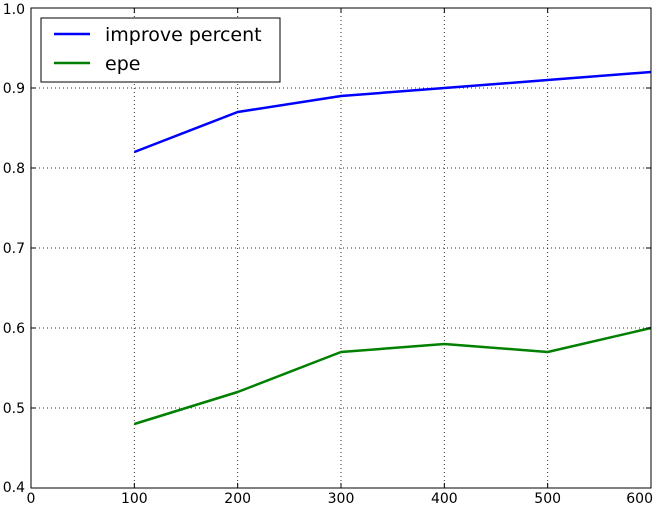  Describe the element at coordinates (31, 499) in the screenshot. I see `x-tick-label: 0` at that location.